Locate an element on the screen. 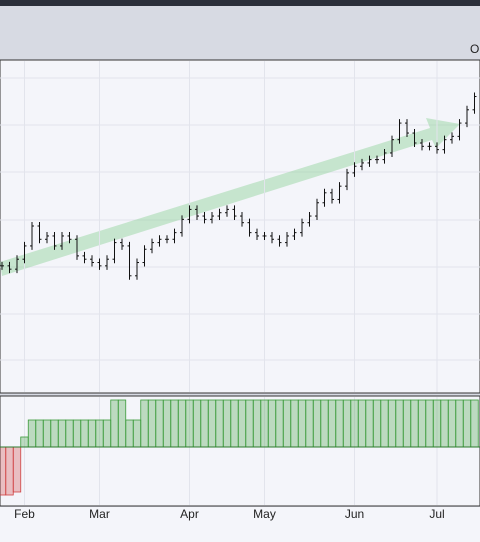  x-axis-area is located at coordinates (240, 524).